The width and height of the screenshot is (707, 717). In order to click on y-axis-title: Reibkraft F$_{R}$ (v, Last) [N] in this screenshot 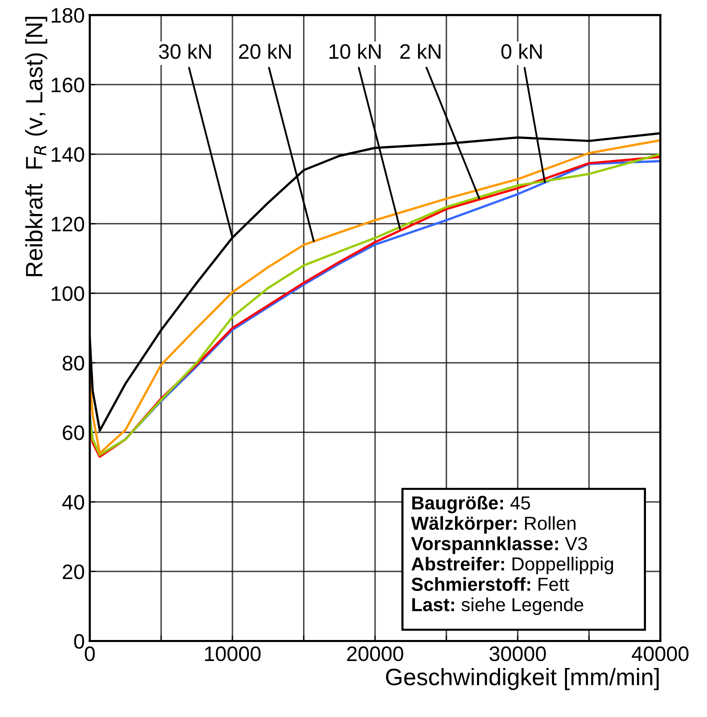, I will do `click(36, 146)`.